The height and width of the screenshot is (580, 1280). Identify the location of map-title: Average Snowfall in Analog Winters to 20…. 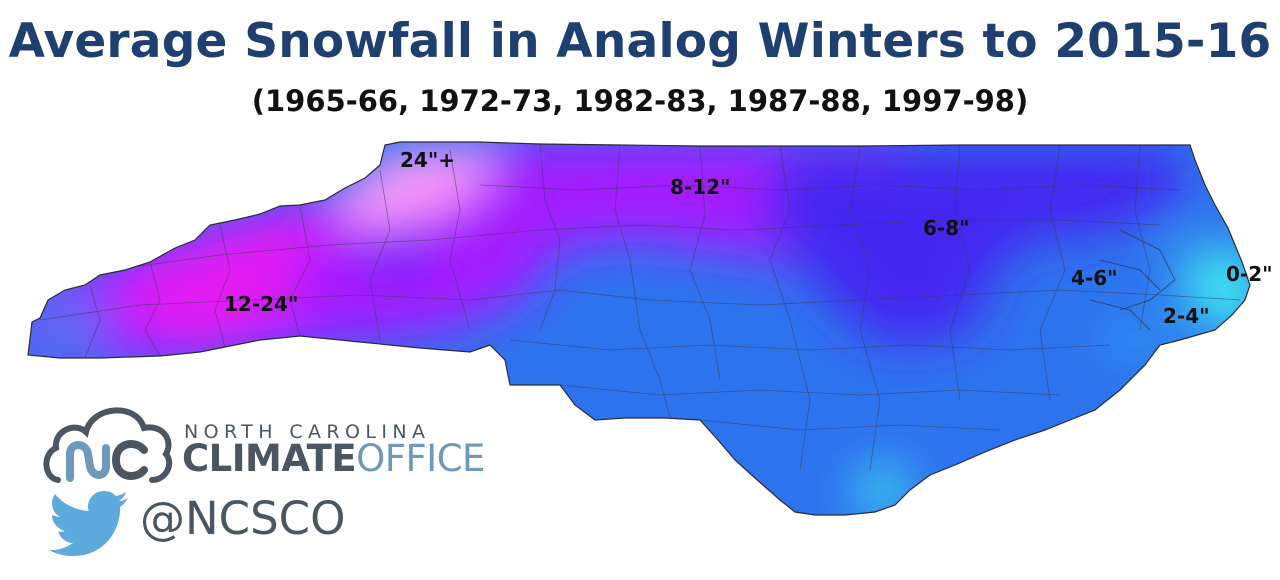
(640, 41).